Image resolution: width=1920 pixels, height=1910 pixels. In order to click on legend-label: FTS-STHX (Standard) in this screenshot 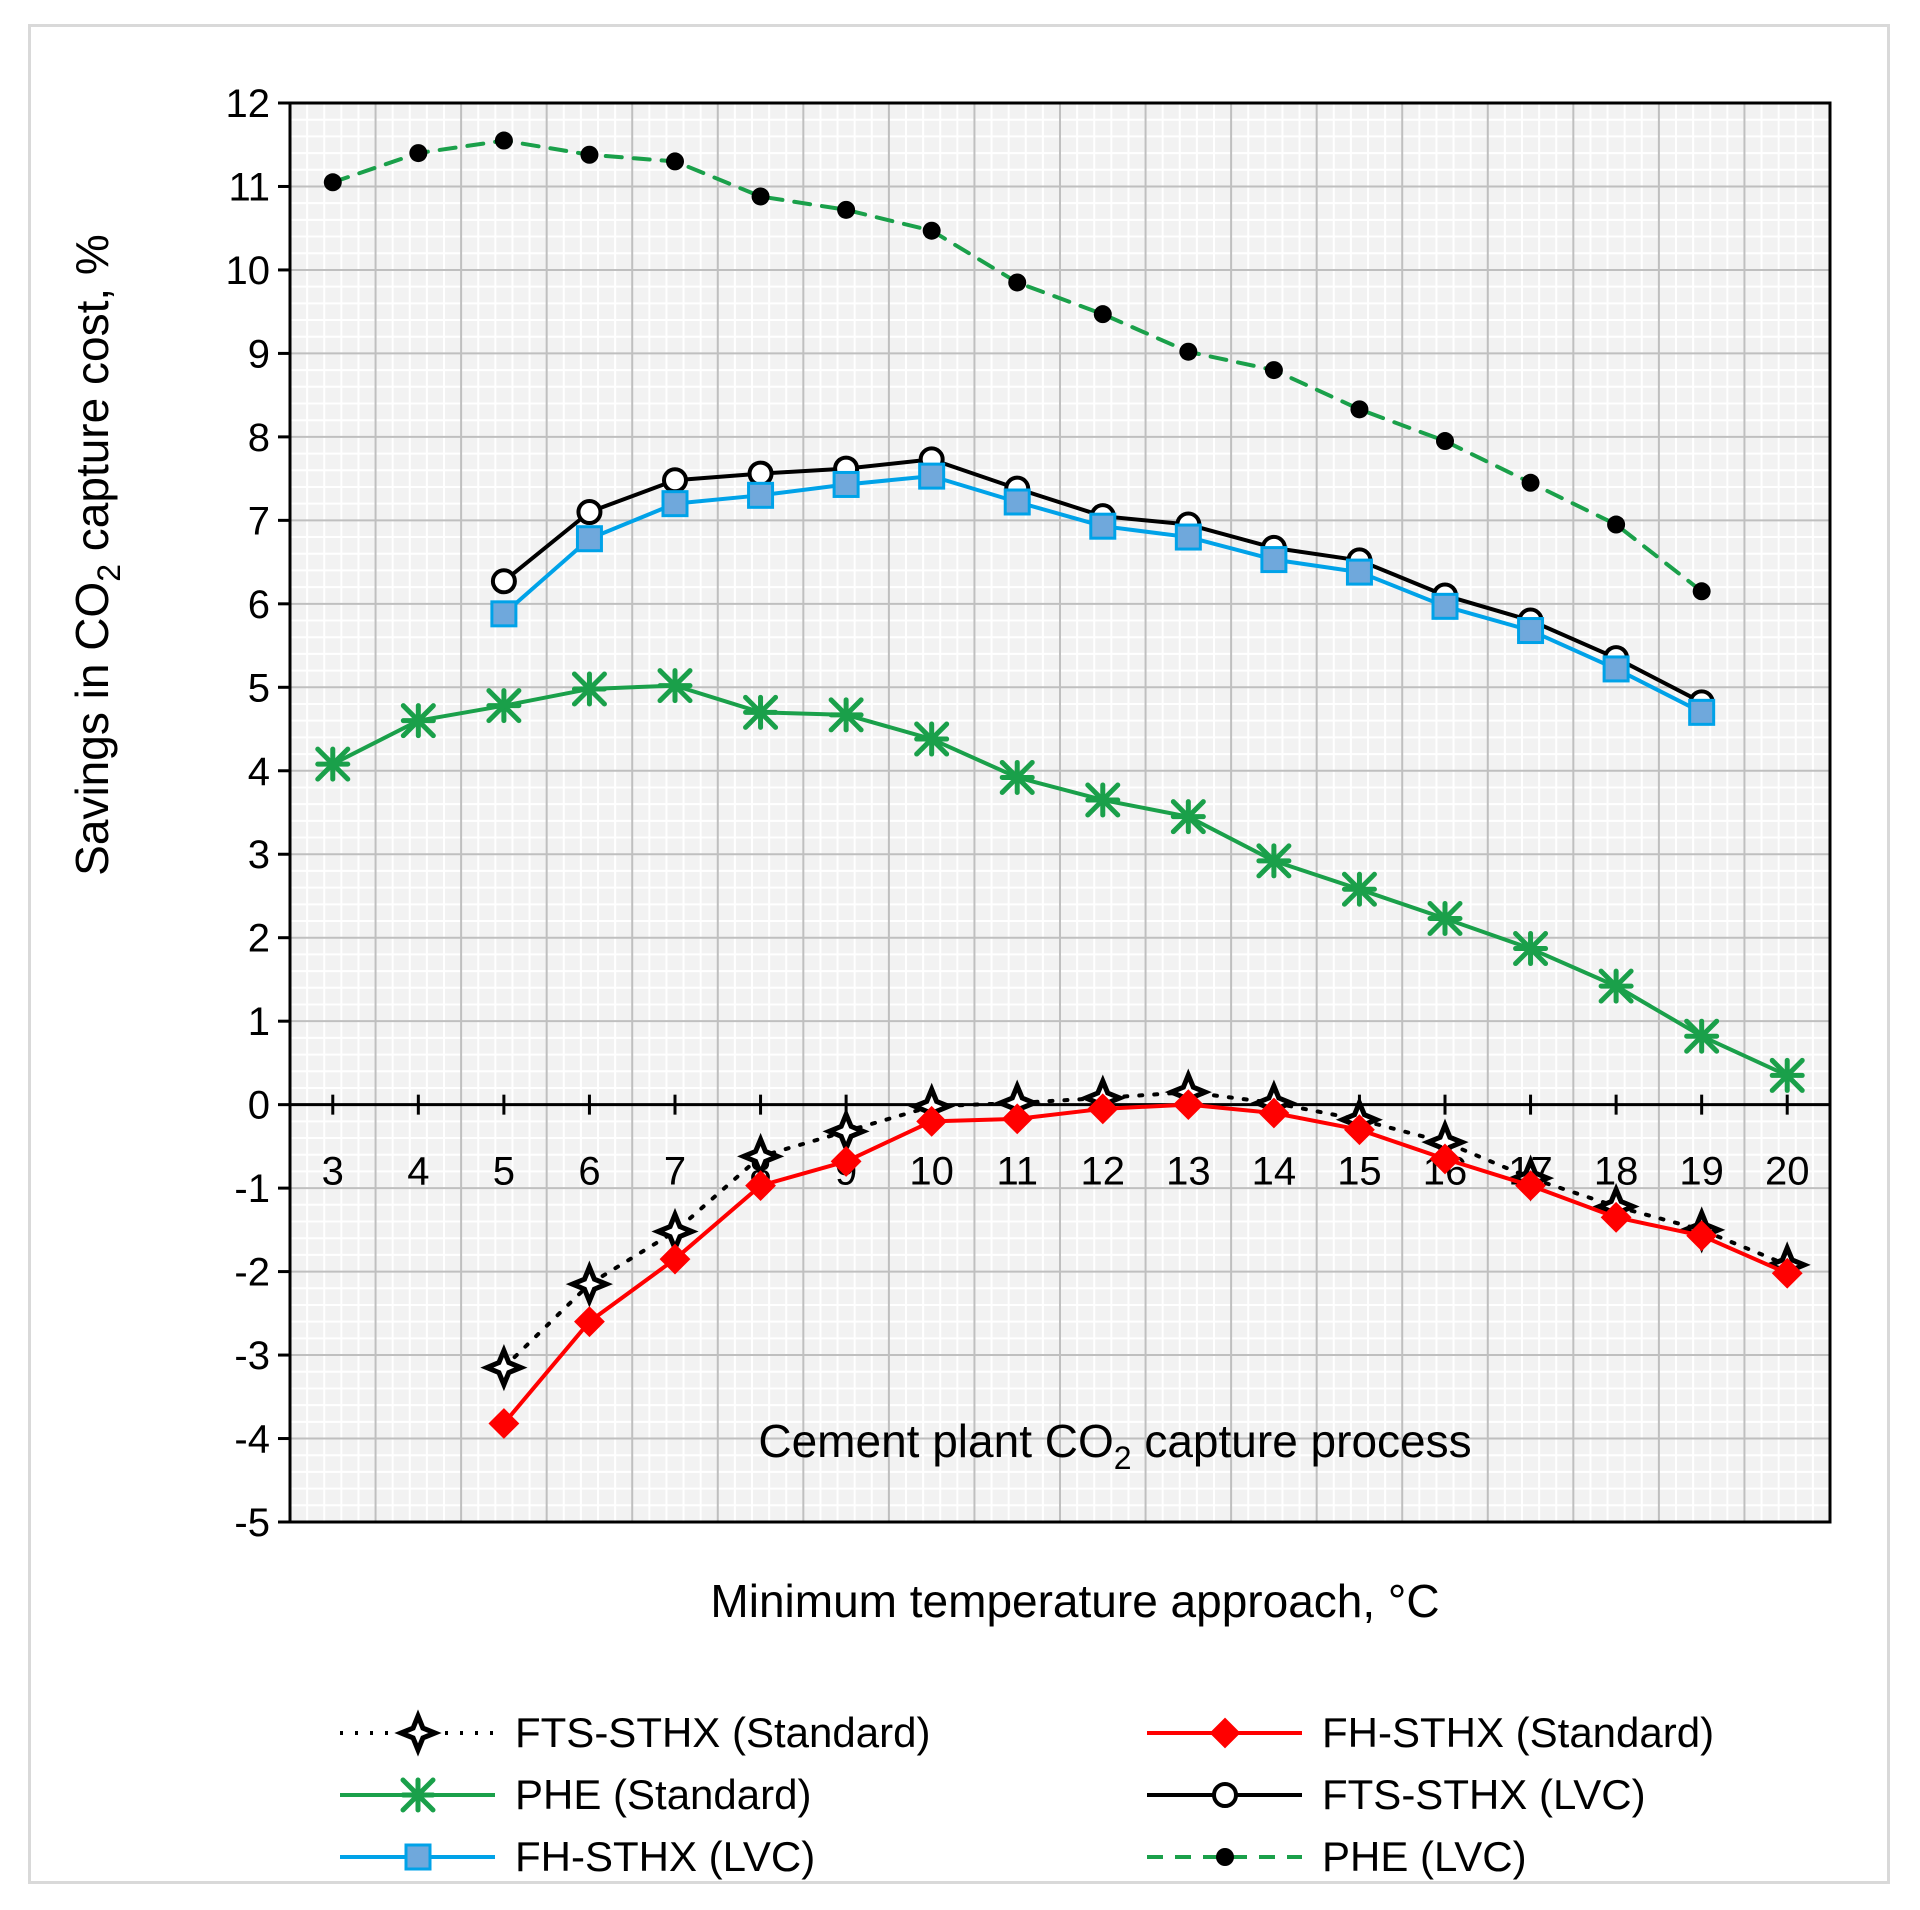, I will do `click(722, 1732)`.